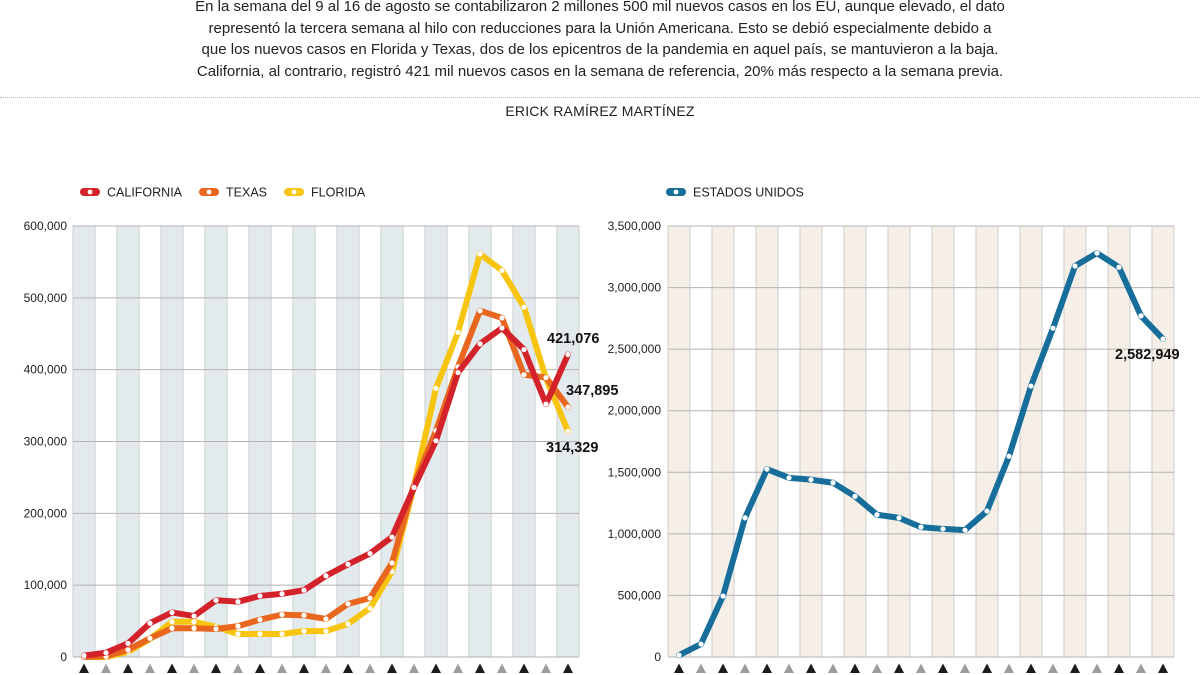 Image resolution: width=1200 pixels, height=675 pixels. I want to click on y-tick-label: 1,500,000, so click(635, 472).